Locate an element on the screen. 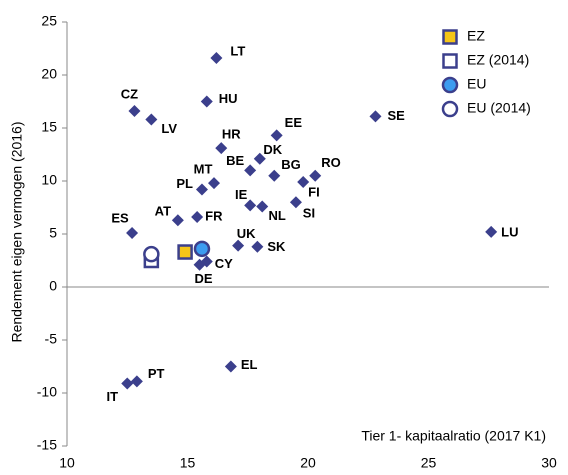 Image resolution: width=568 pixels, height=475 pixels. y-tick-label: 5 is located at coordinates (53, 233).